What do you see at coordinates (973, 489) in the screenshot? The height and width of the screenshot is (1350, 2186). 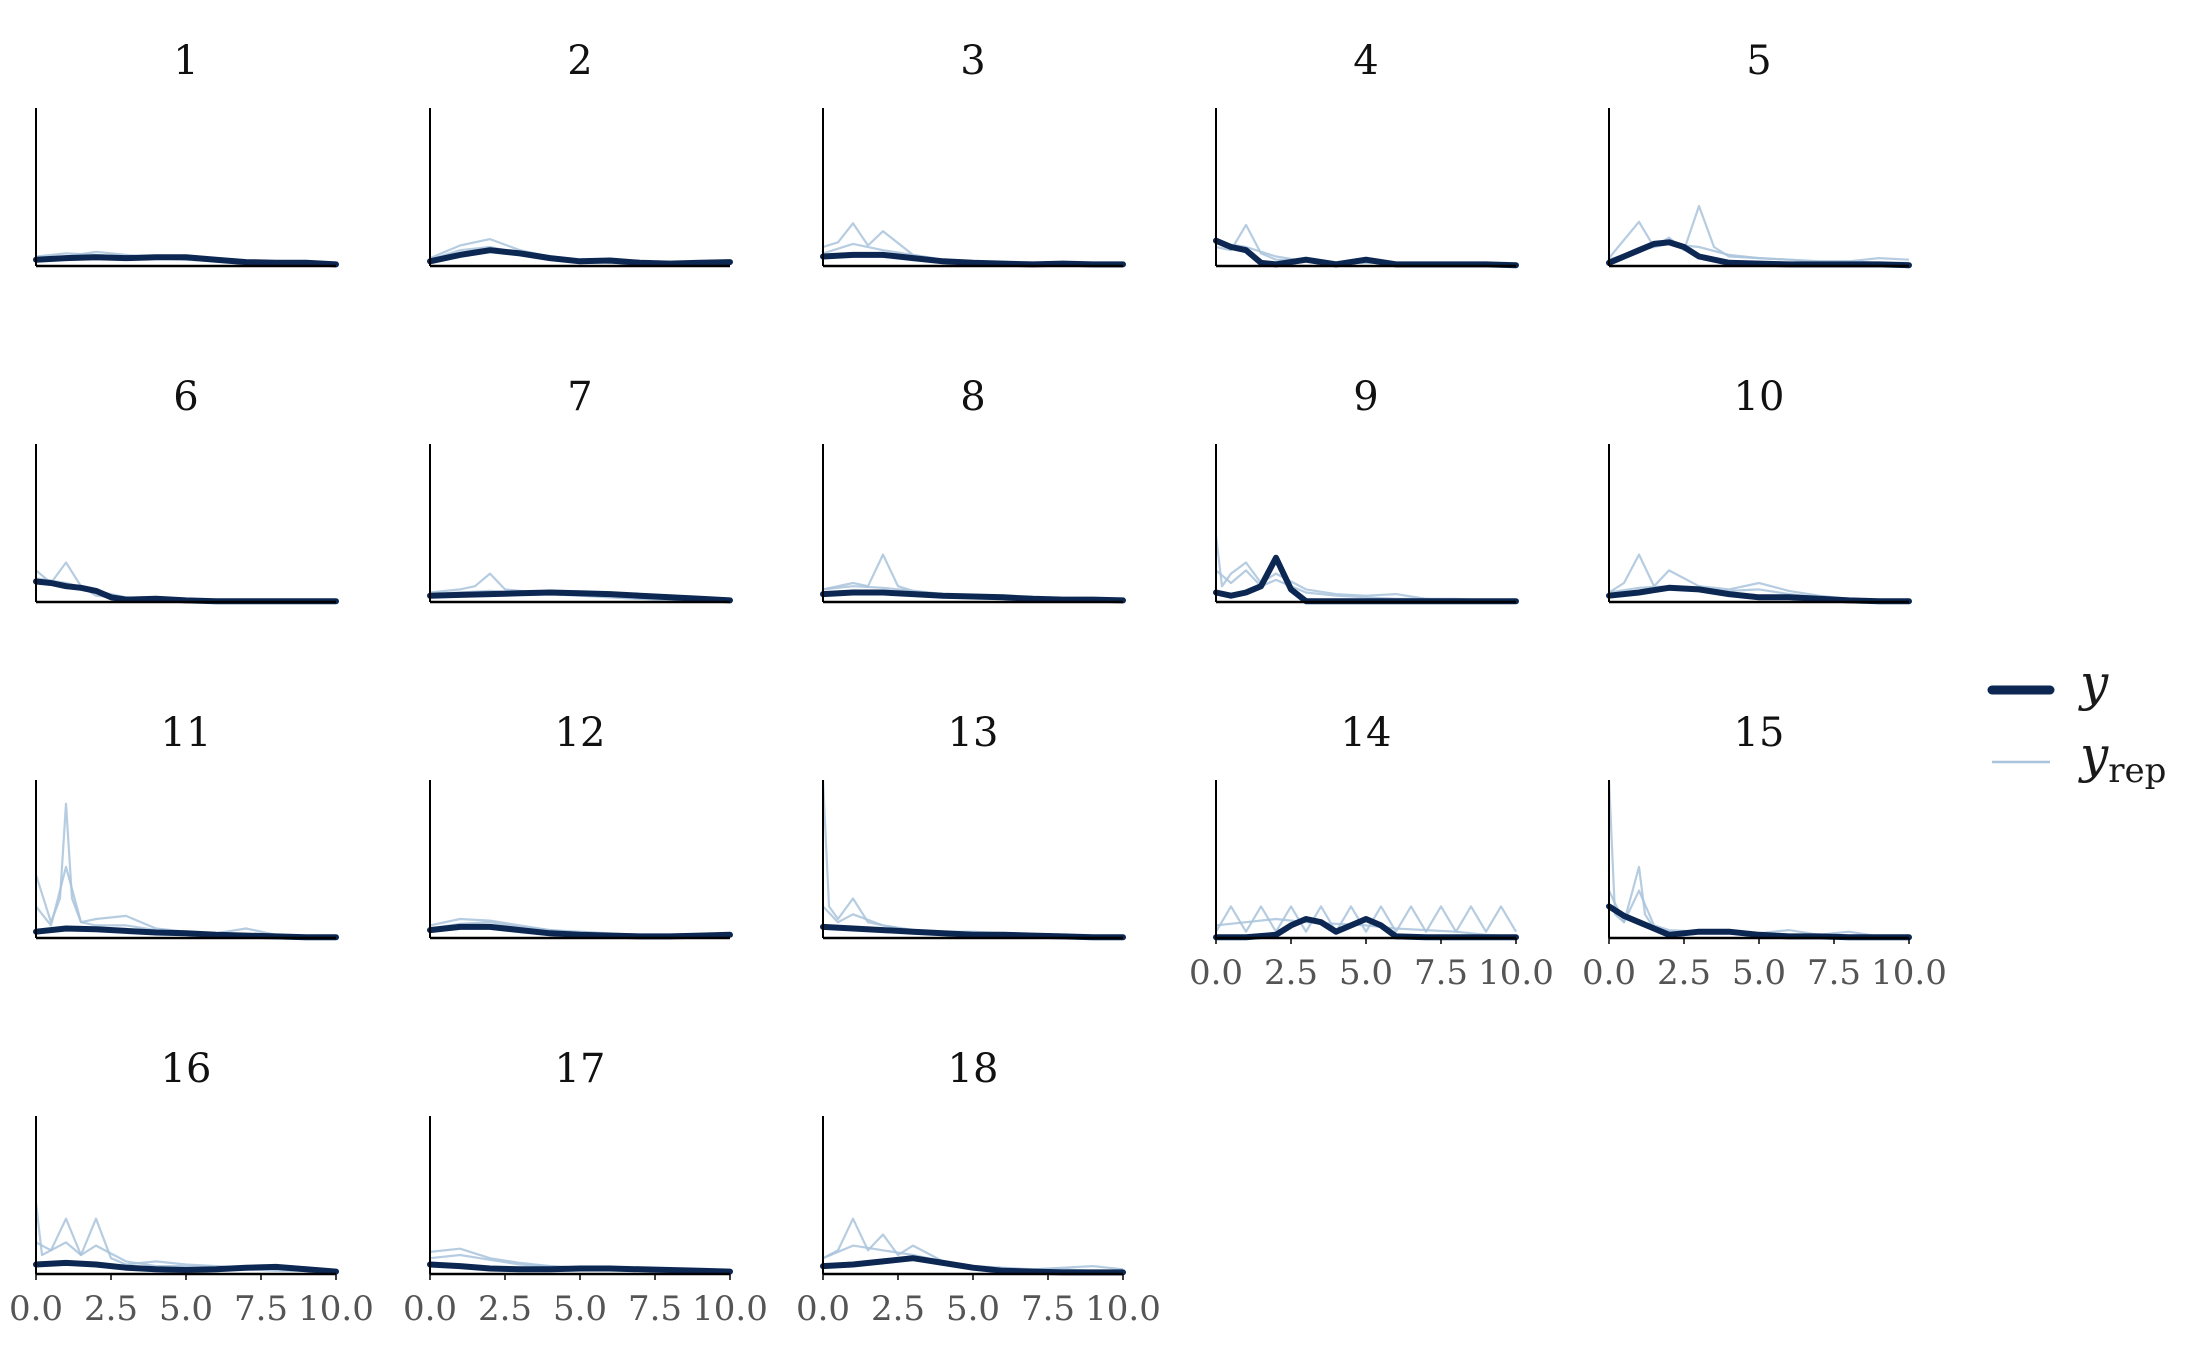 I see `panel-8: 8` at bounding box center [973, 489].